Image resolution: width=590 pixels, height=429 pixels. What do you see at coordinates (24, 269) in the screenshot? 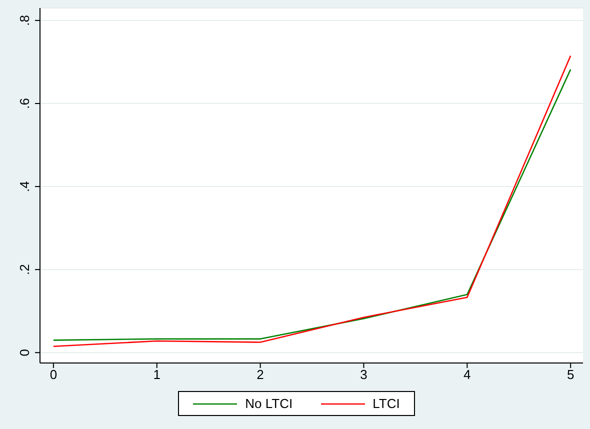
I see `y-tick-label: .2` at bounding box center [24, 269].